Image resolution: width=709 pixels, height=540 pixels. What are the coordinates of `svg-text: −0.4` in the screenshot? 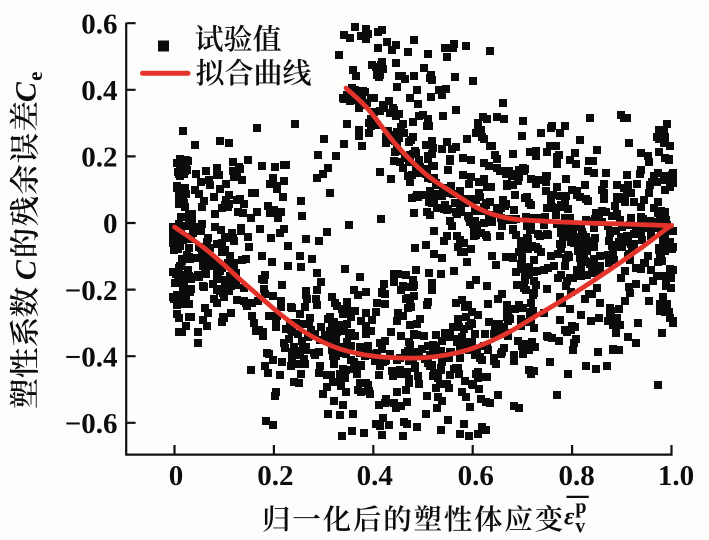 It's located at (91, 357).